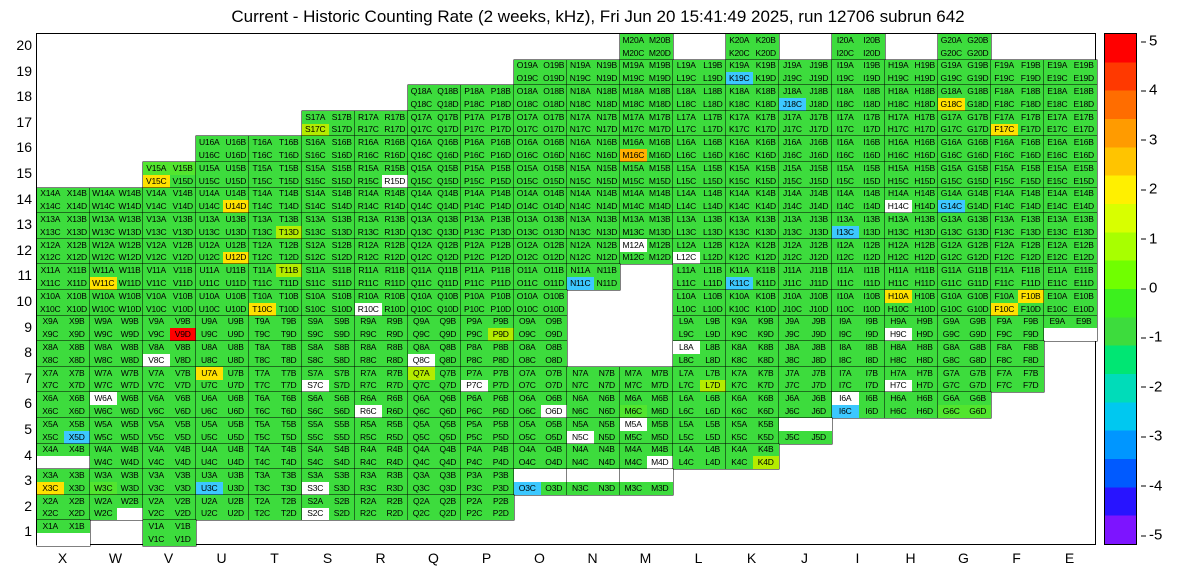  I want to click on cell-quad-U10D: U10D, so click(235, 309).